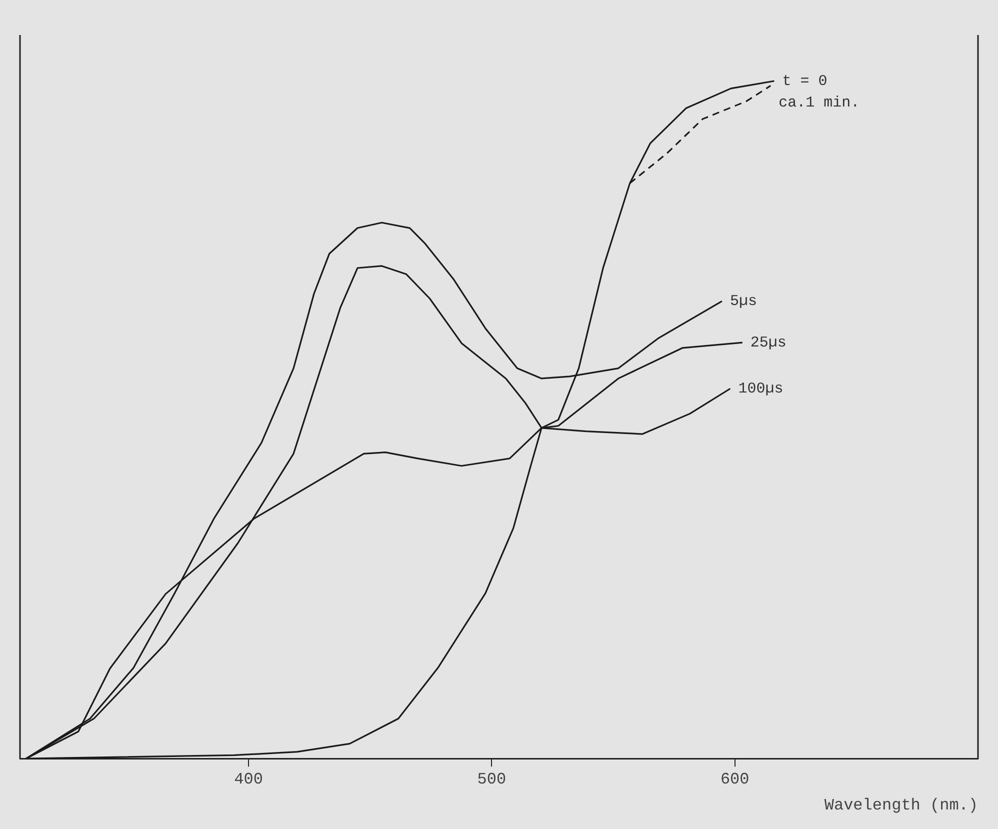  I want to click on x-tick-label: 400, so click(248, 779).